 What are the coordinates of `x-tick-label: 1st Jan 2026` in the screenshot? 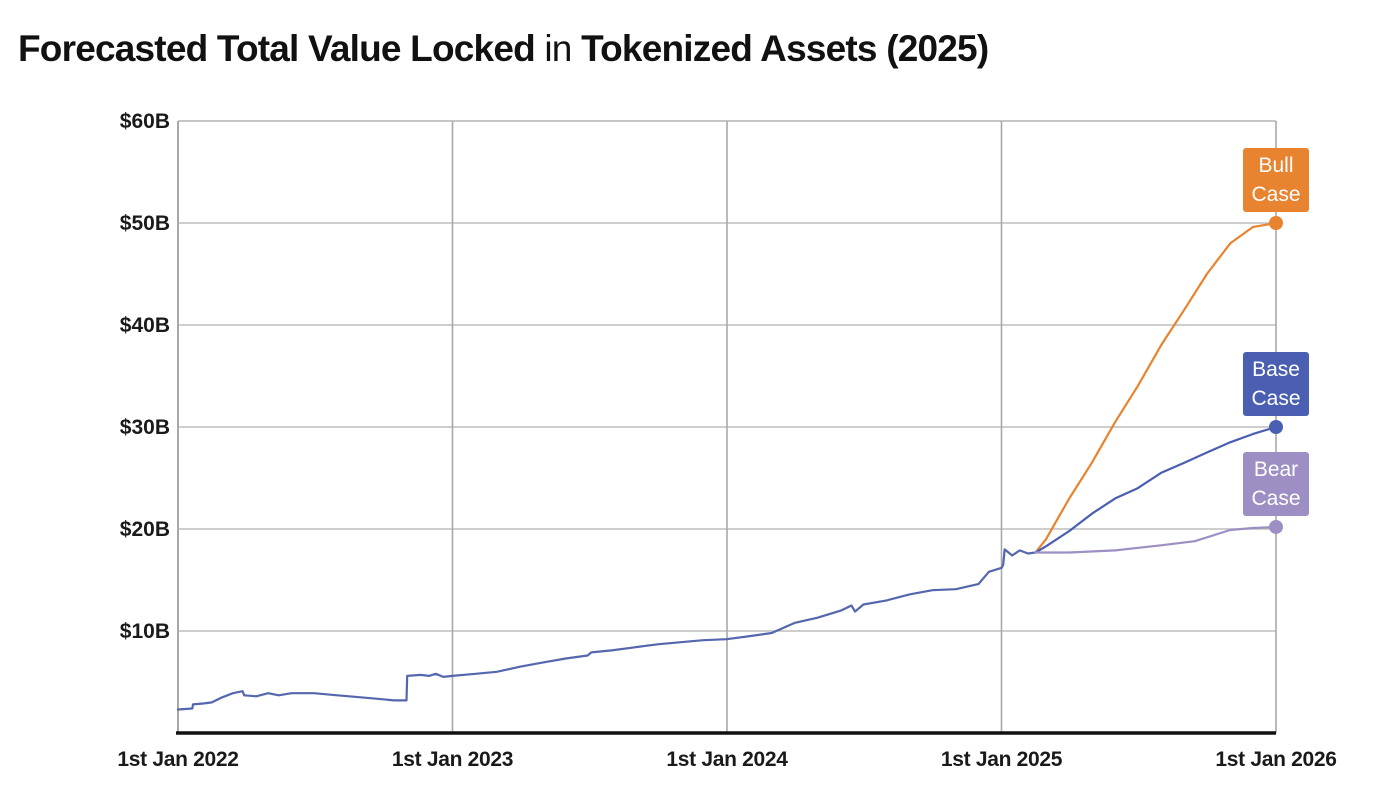 It's located at (1275, 759).